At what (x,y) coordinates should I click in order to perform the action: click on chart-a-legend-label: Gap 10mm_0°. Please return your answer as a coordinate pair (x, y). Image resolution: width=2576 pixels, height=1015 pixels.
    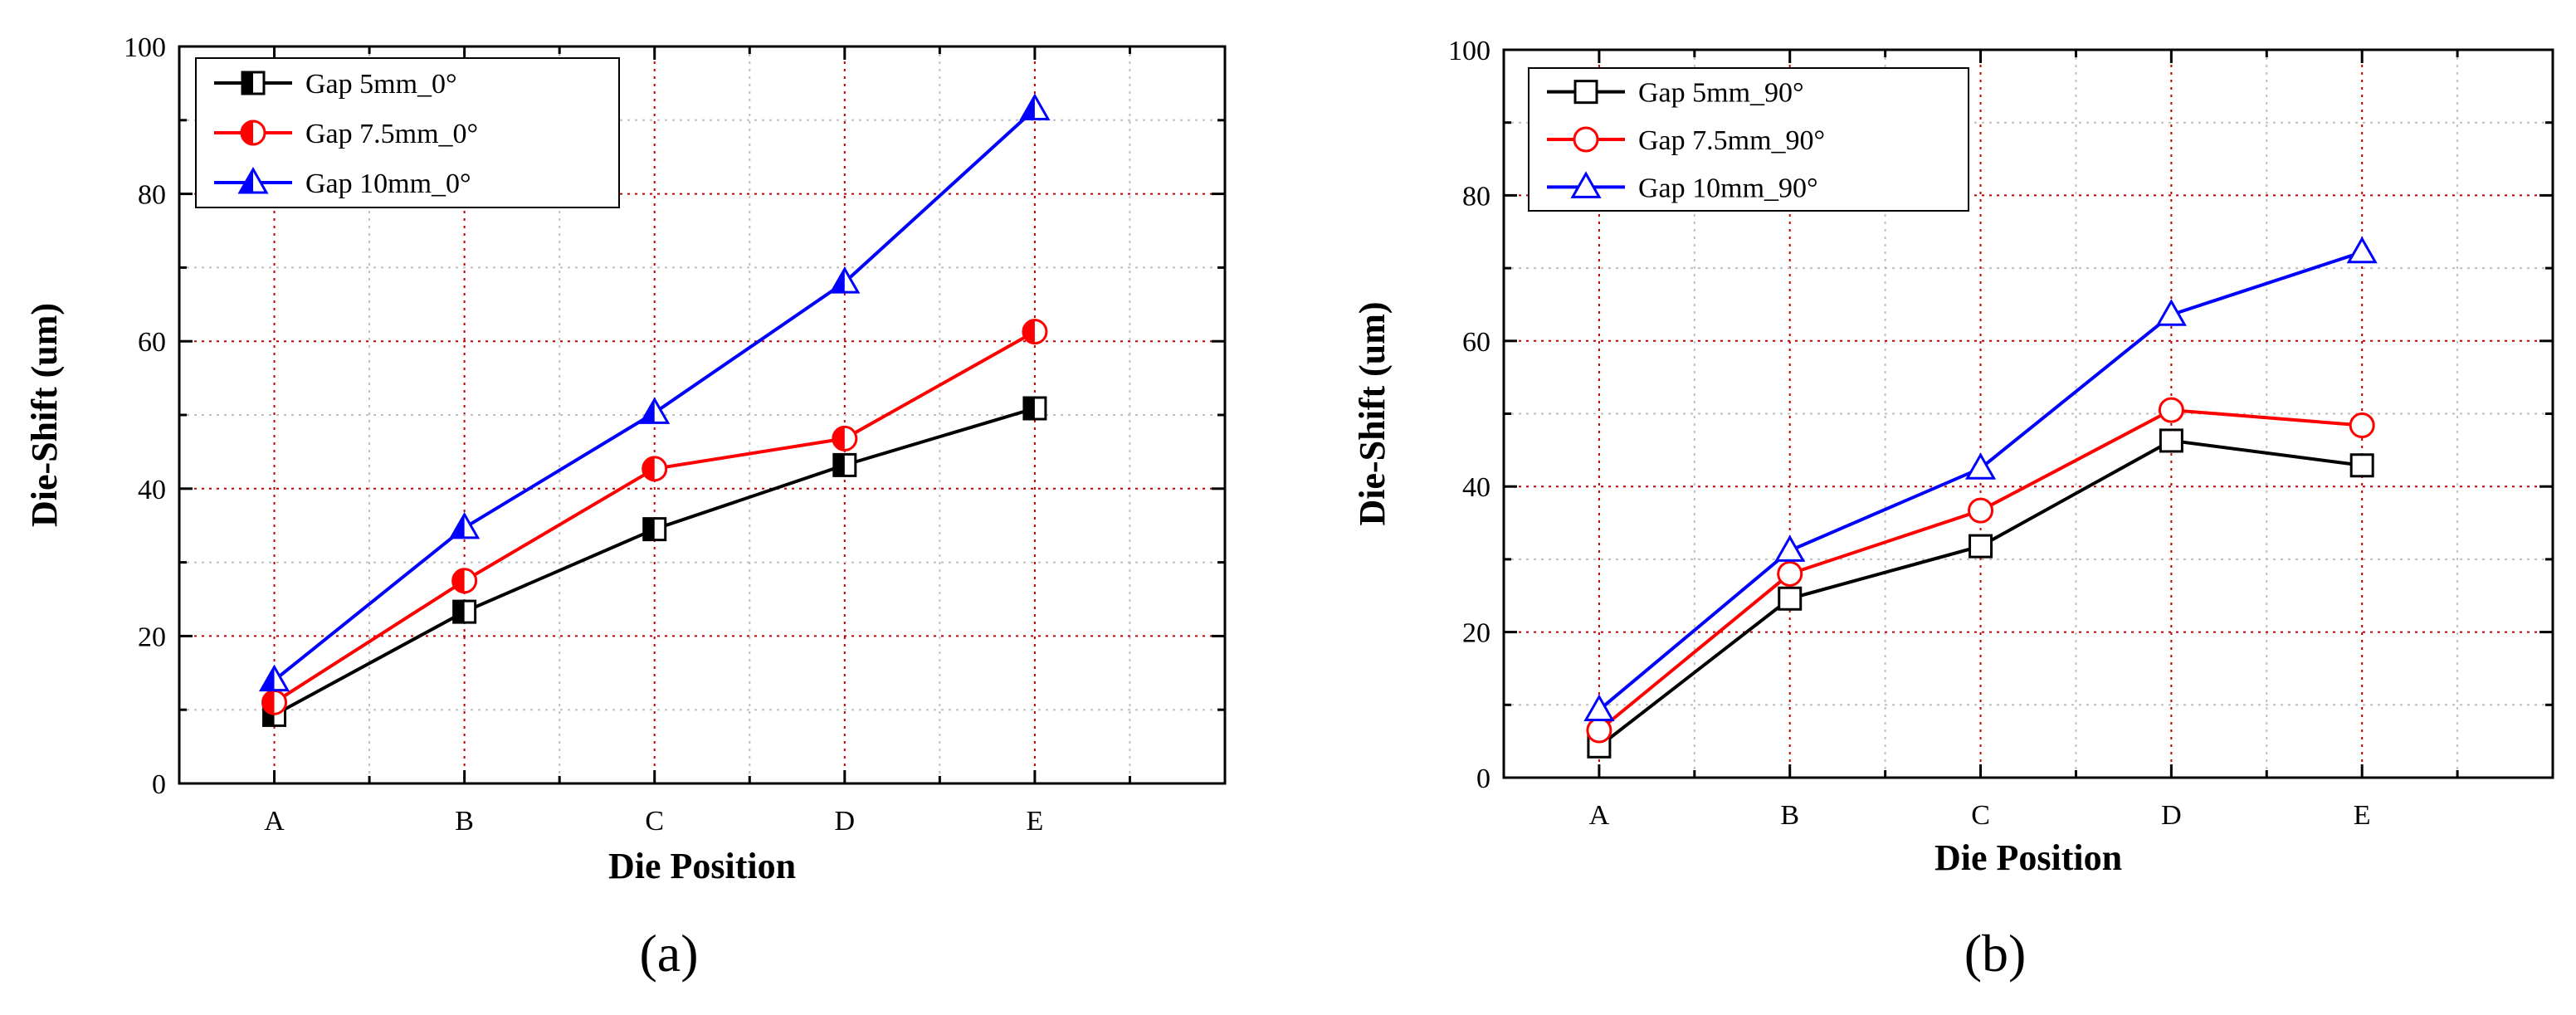
    Looking at the image, I should click on (388, 184).